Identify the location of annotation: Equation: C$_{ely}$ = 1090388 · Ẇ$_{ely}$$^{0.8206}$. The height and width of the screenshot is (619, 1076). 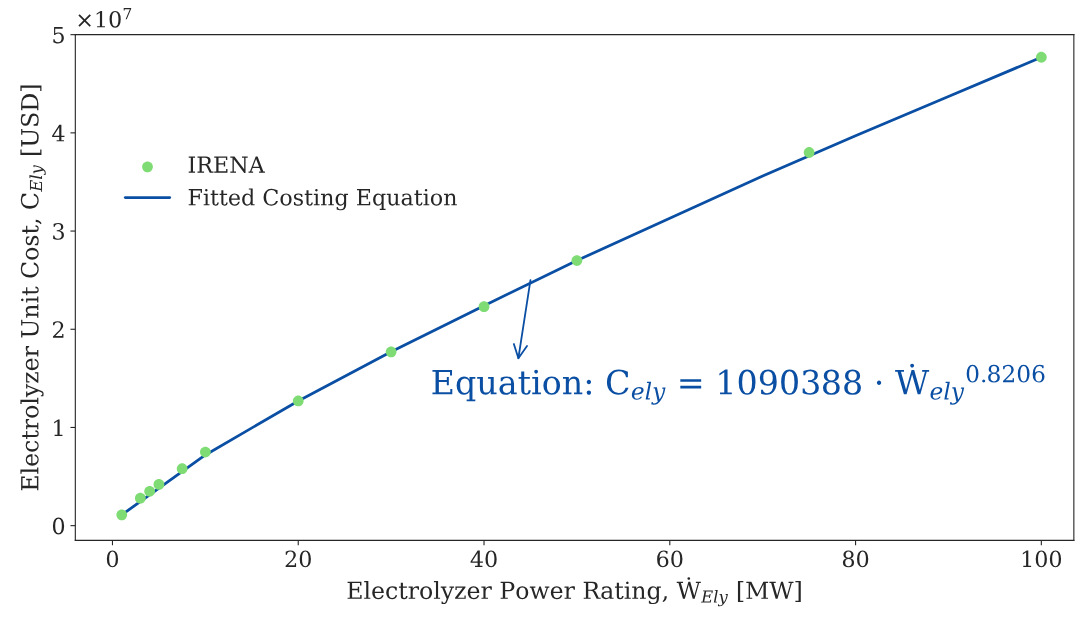
(738, 384).